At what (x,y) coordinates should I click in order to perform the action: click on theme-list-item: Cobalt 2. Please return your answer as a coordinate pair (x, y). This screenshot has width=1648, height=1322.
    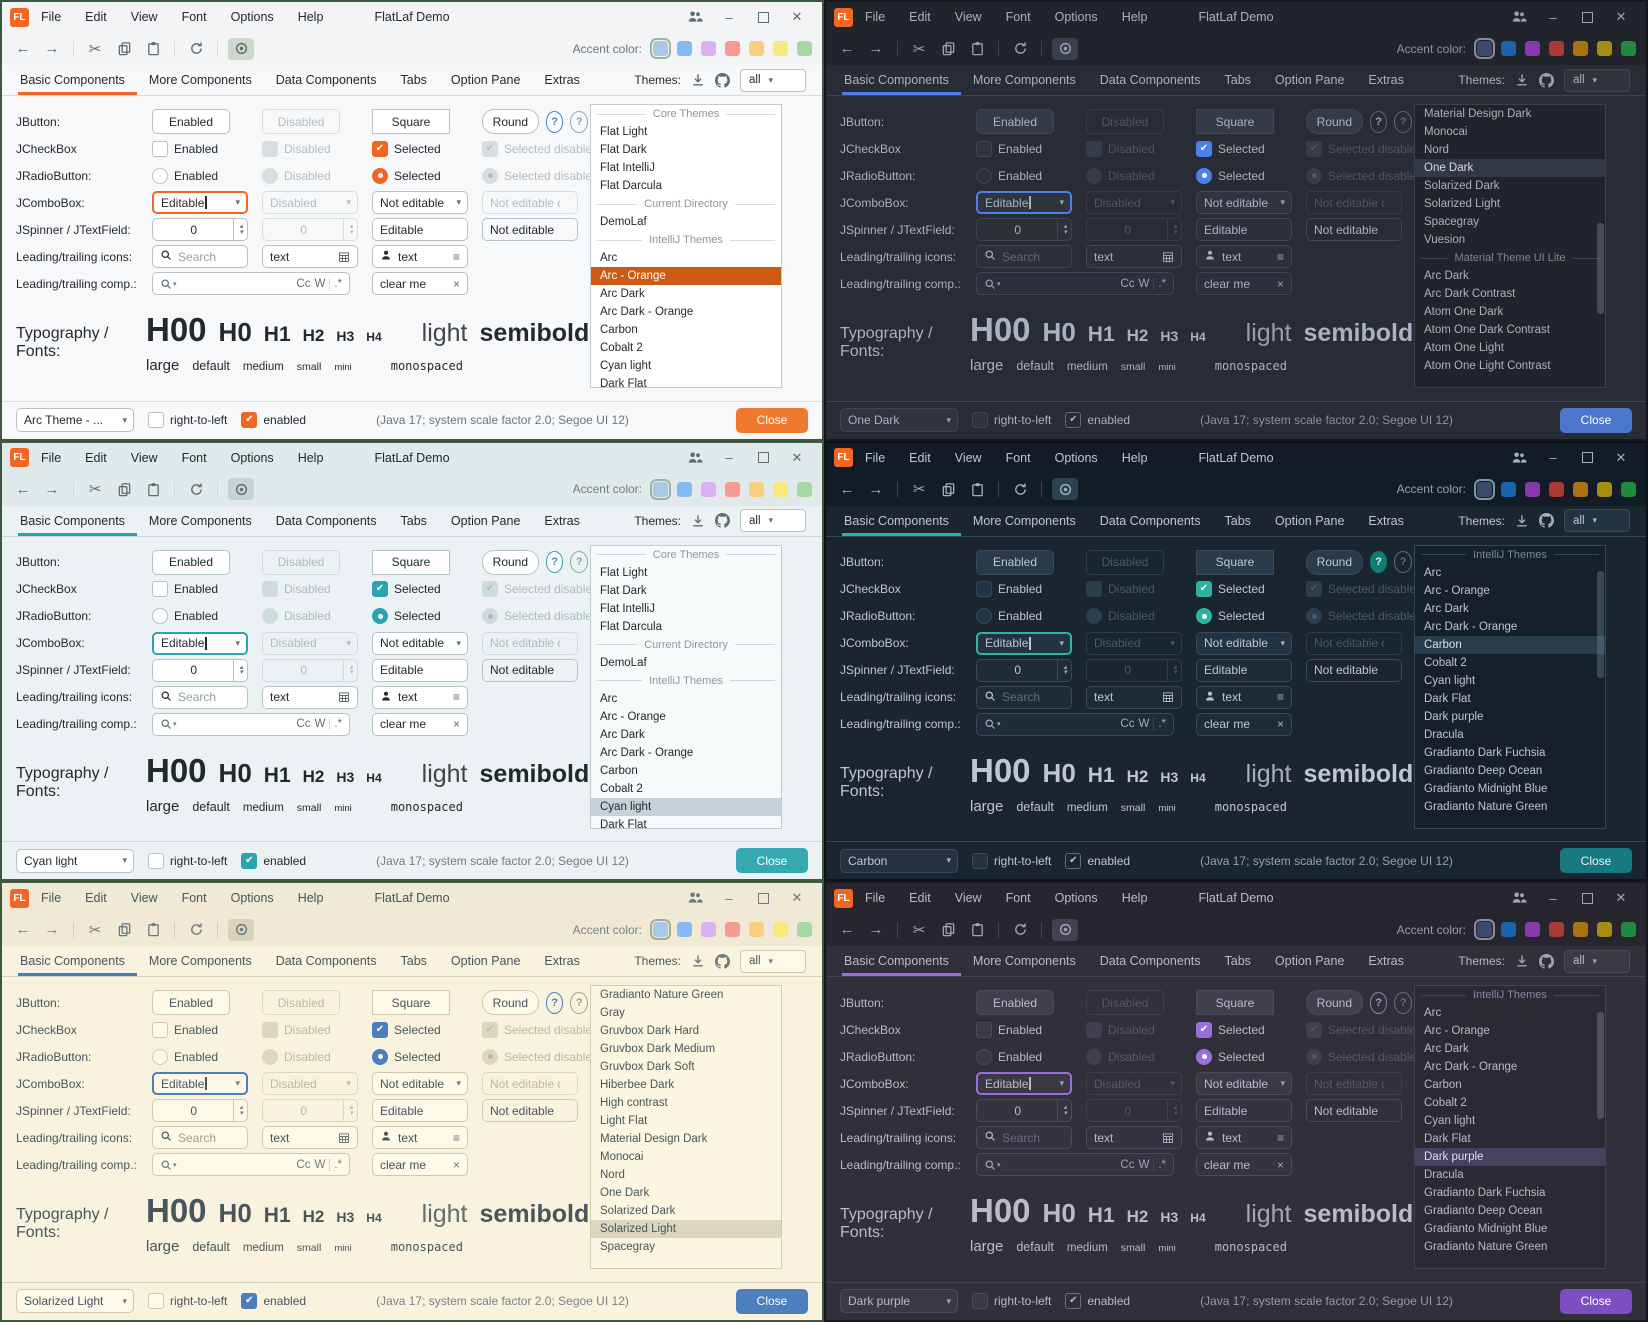
    Looking at the image, I should click on (621, 348).